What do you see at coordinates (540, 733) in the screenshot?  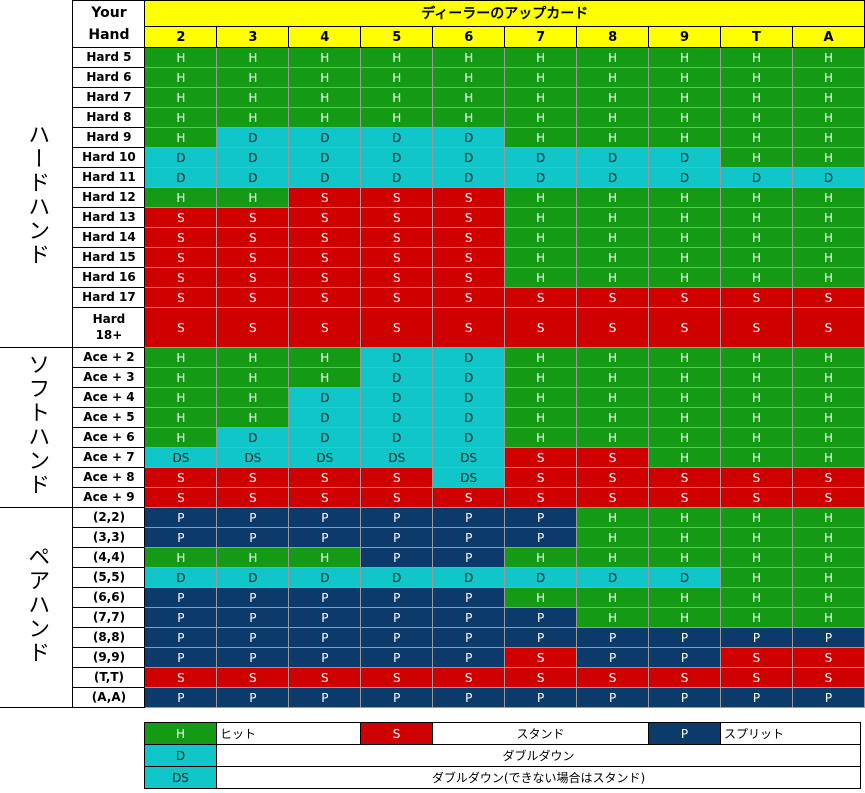 I see `legend-stand-label: スタンド` at bounding box center [540, 733].